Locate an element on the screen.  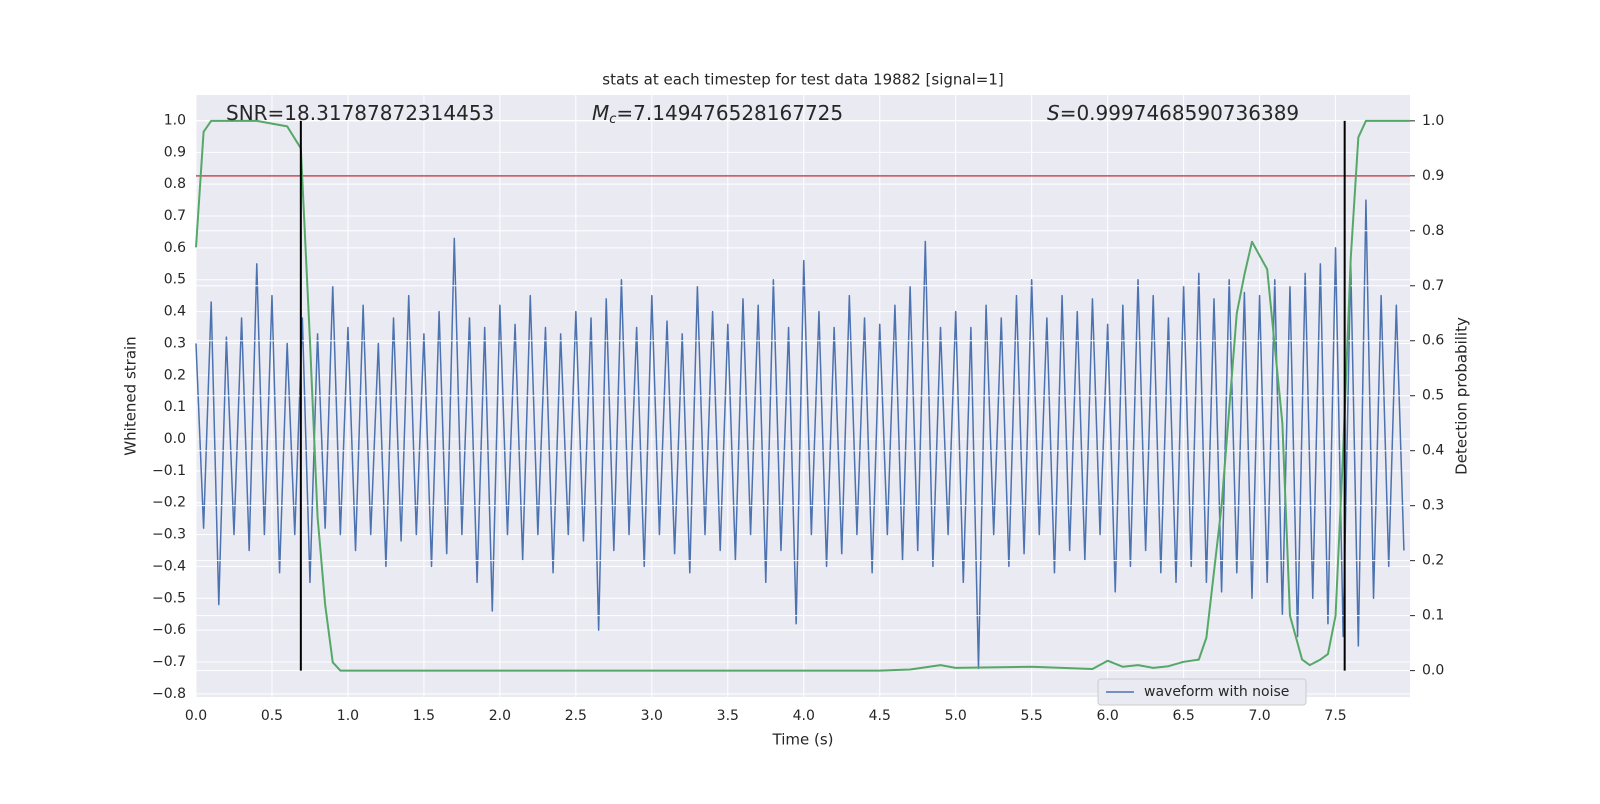
y-tick-label: −0.4 is located at coordinates (169, 566).